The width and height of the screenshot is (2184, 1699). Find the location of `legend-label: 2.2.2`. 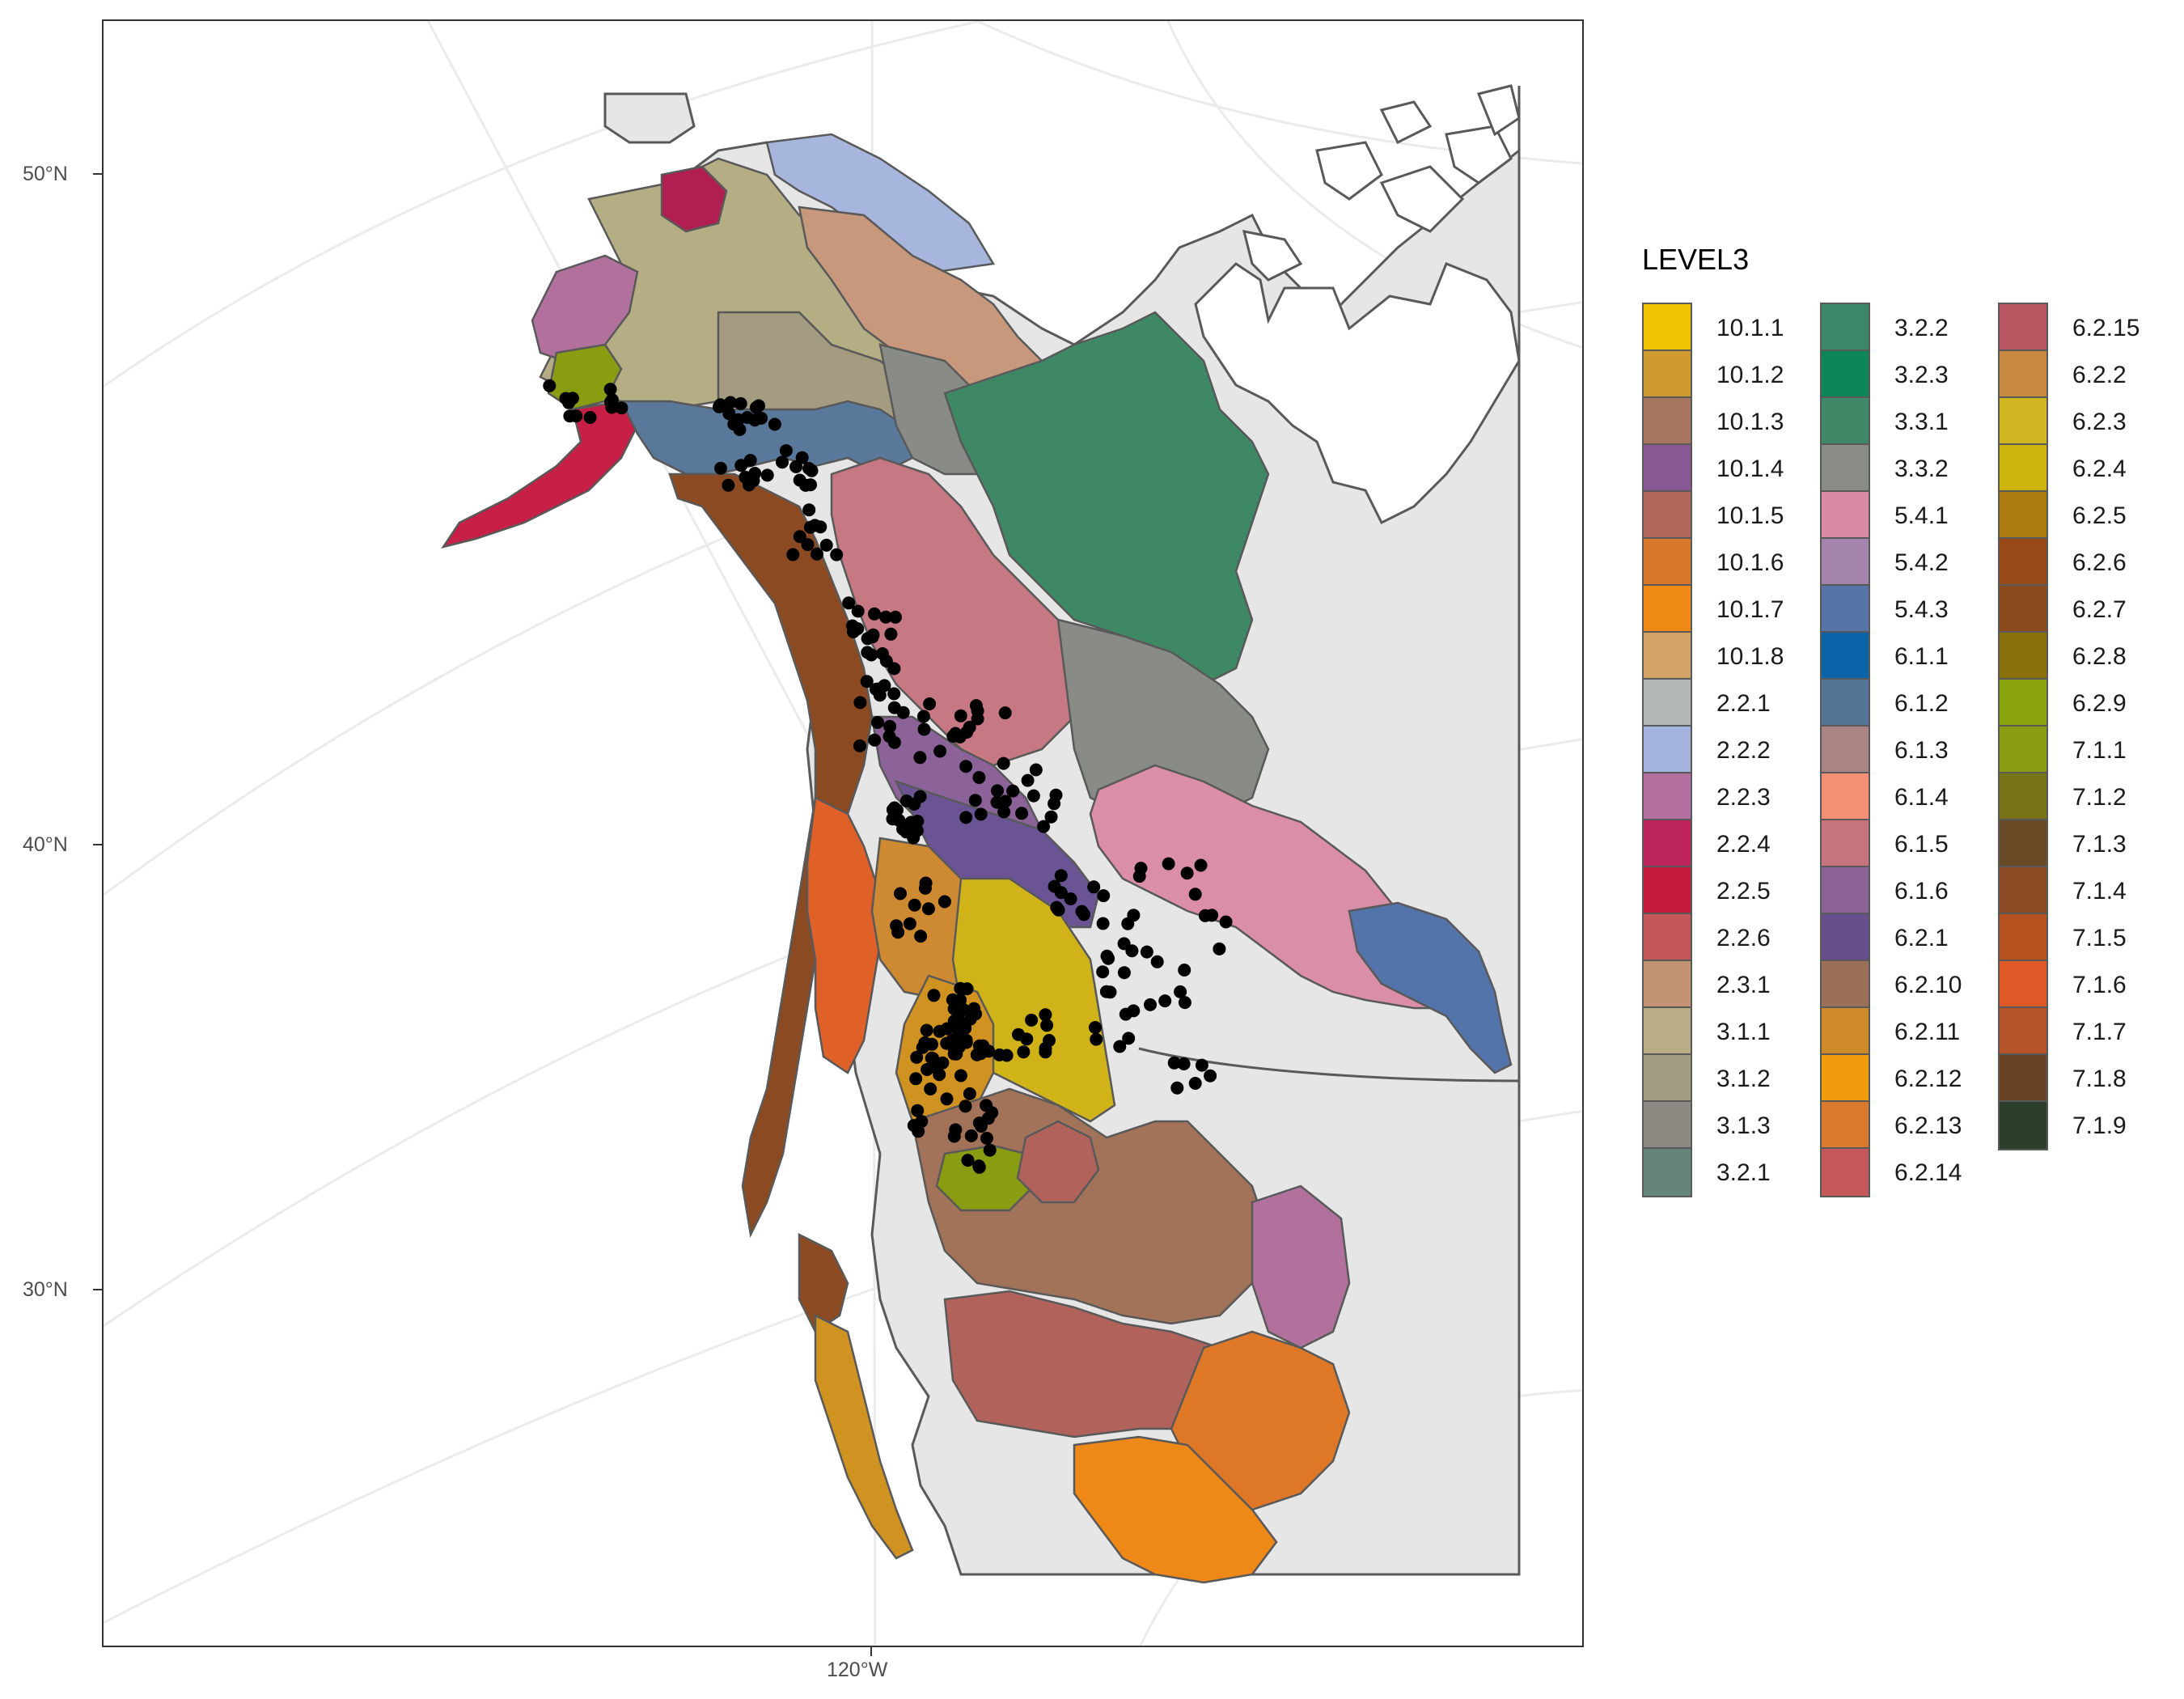

legend-label: 2.2.2 is located at coordinates (1744, 750).